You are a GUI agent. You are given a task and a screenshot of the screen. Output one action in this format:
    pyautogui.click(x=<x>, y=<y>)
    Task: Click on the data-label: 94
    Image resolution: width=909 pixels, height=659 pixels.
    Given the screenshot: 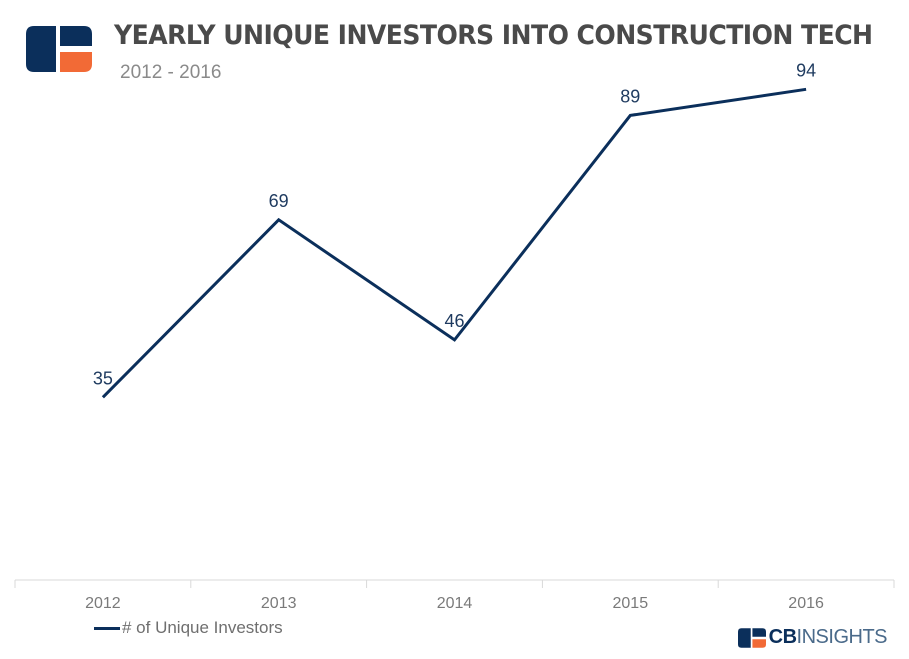 What is the action you would take?
    pyautogui.click(x=806, y=70)
    